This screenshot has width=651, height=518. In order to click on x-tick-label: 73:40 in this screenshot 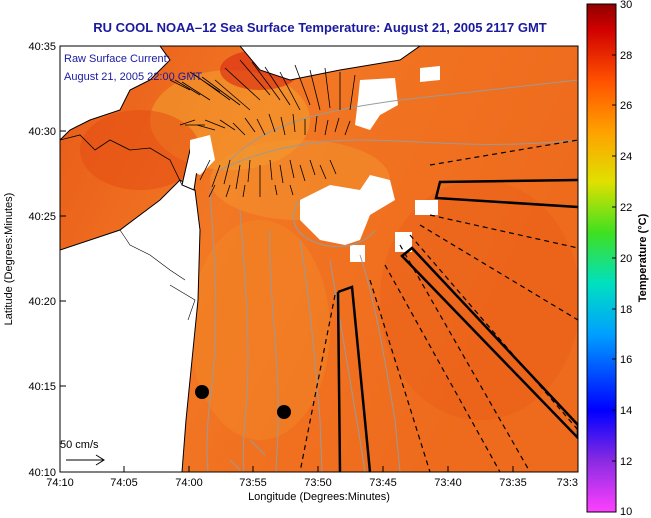, I will do `click(448, 483)`.